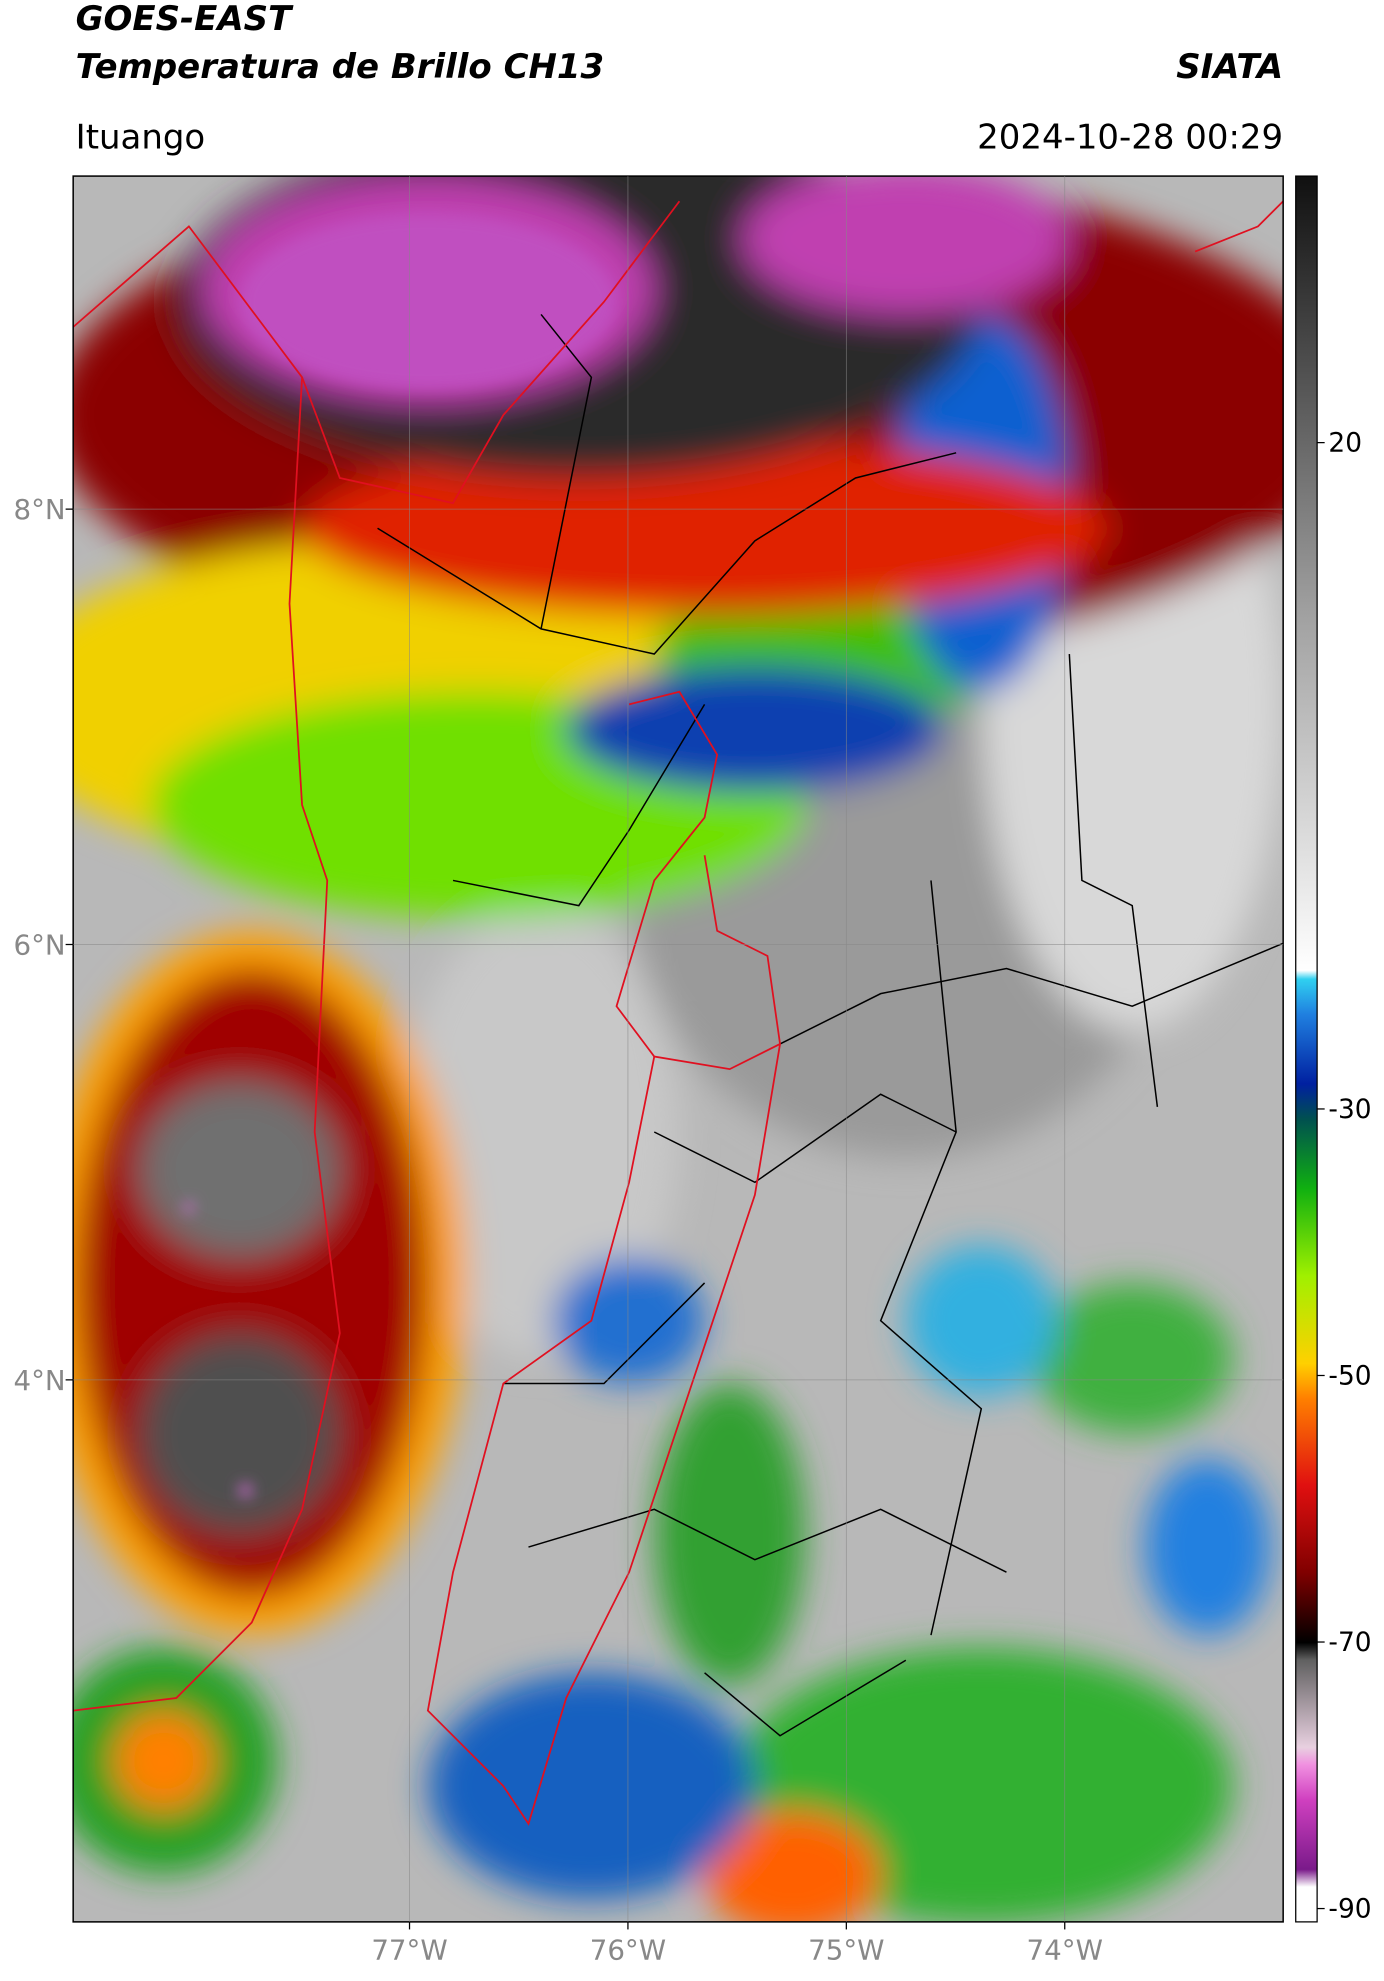 The height and width of the screenshot is (1981, 1384). Describe the element at coordinates (1349, 1375) in the screenshot. I see `colorbar-tick-label: -50` at that location.